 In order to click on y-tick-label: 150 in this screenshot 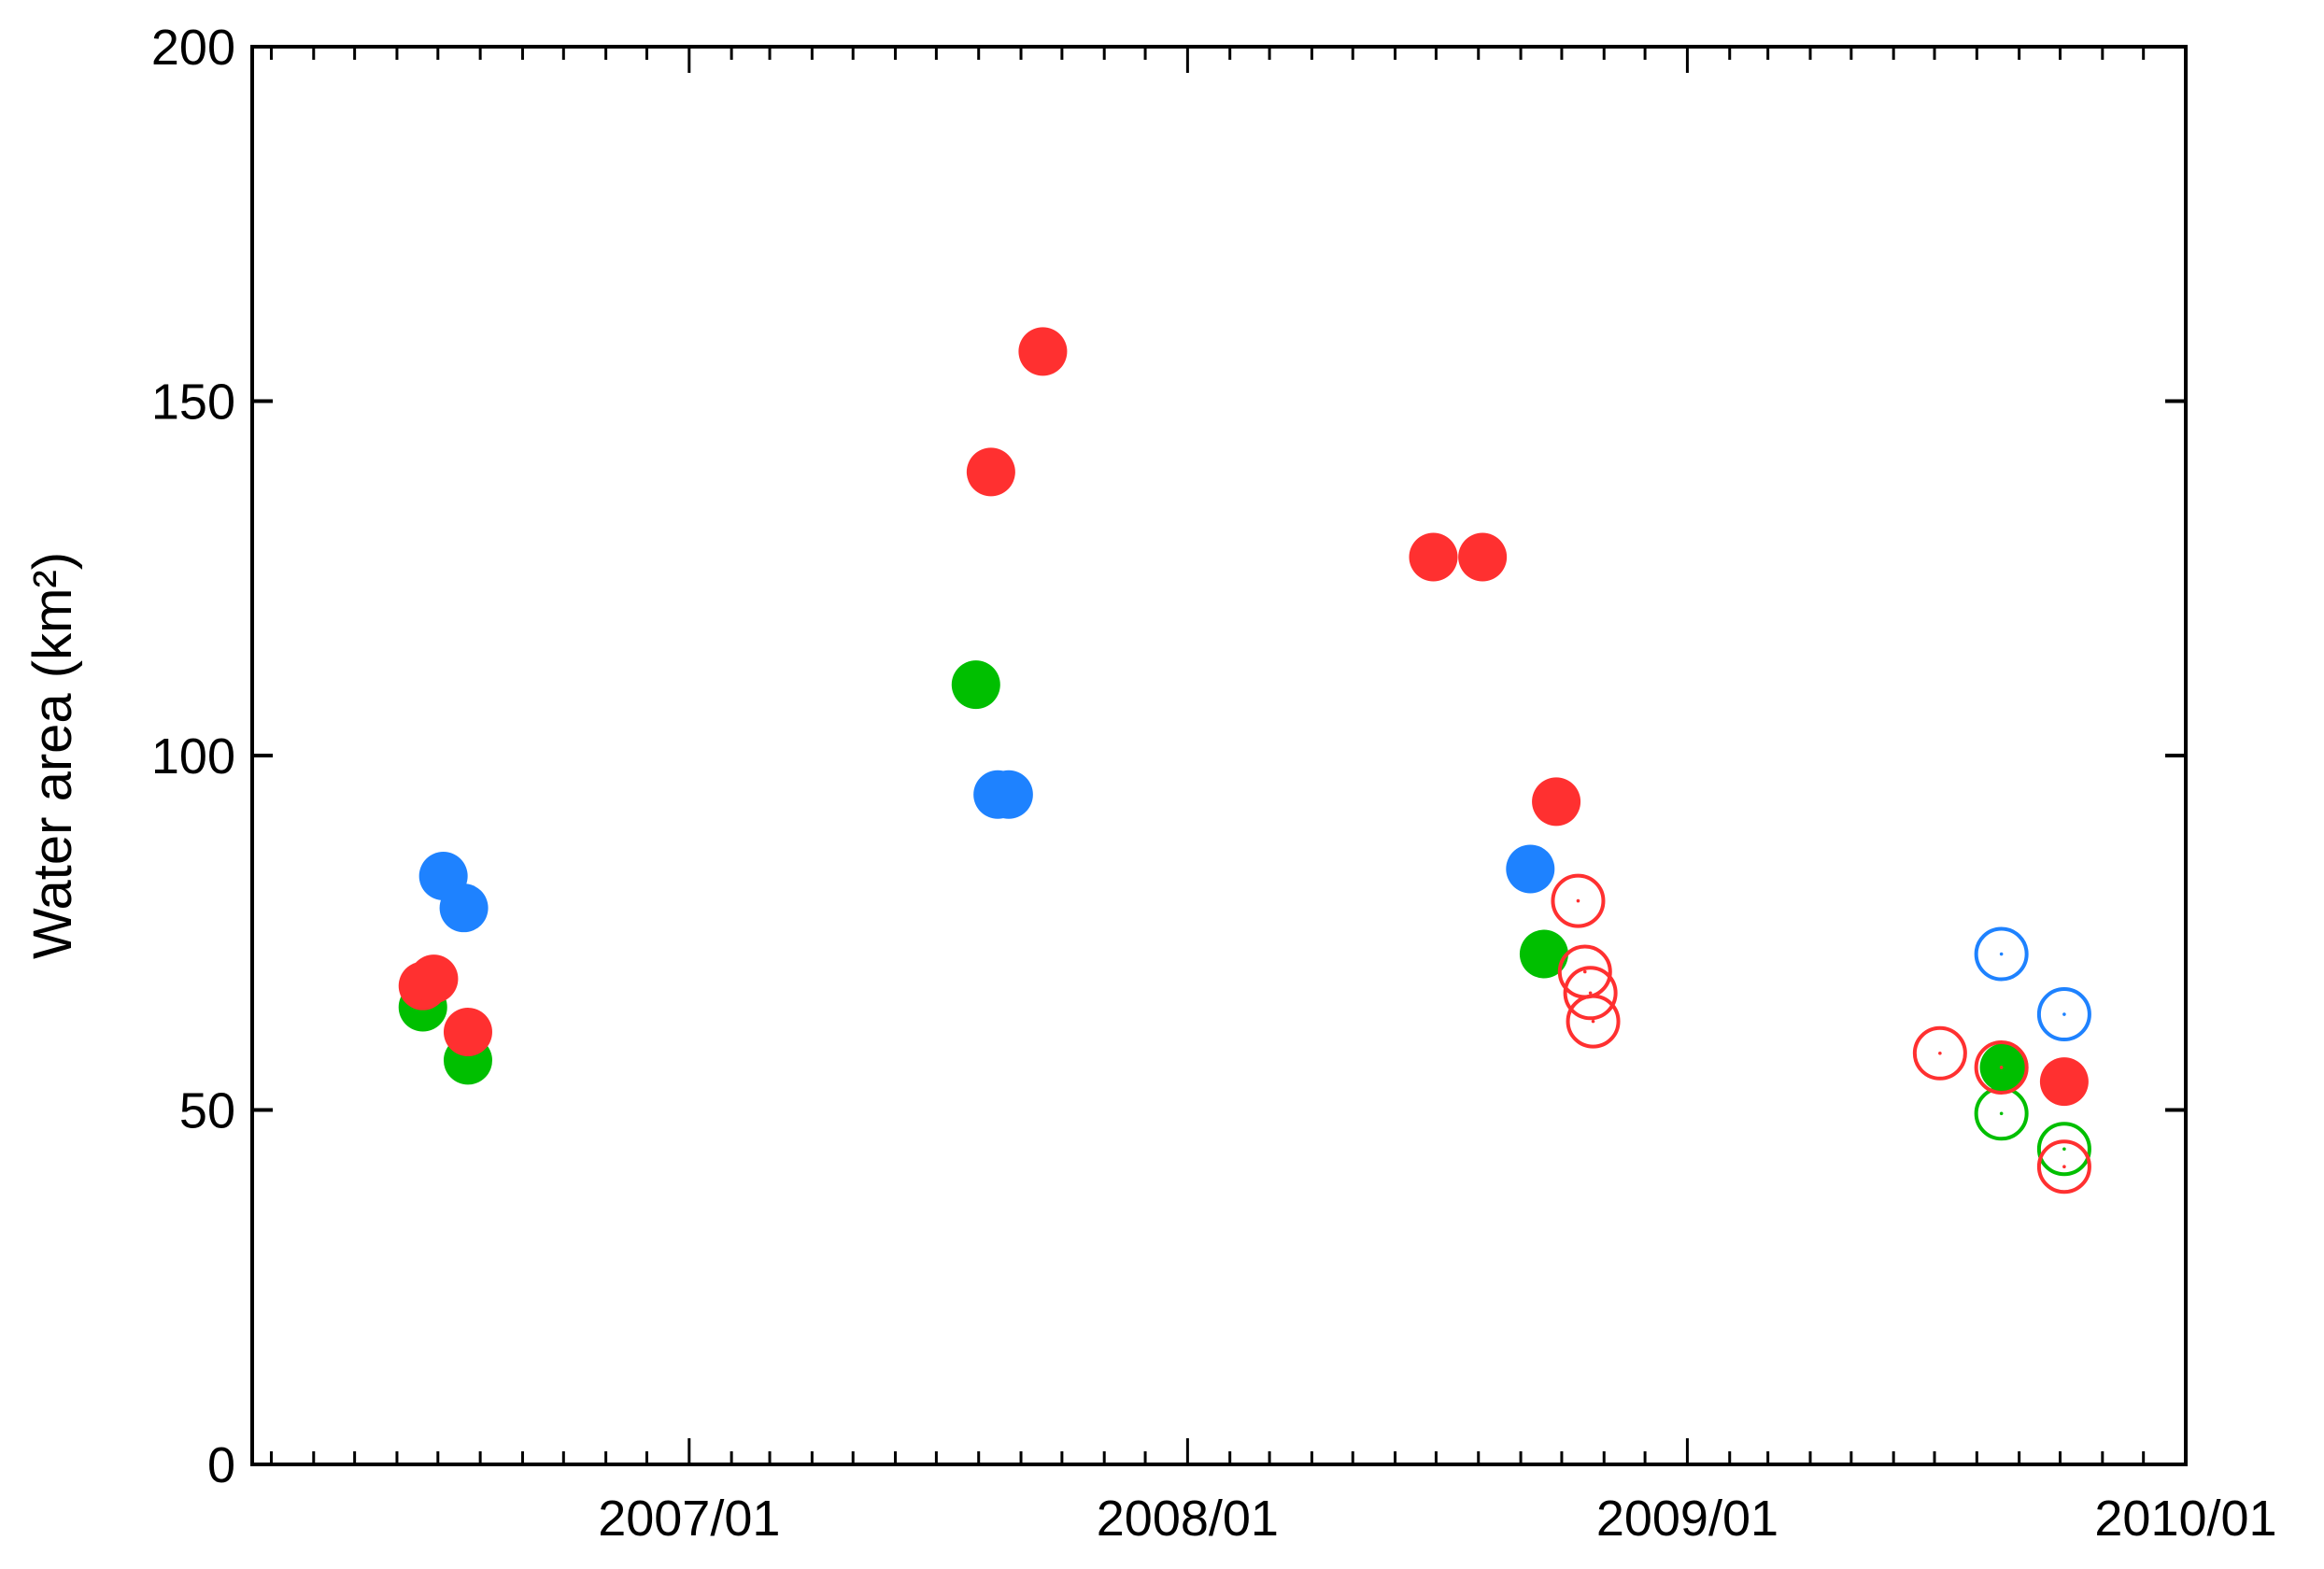, I will do `click(193, 403)`.